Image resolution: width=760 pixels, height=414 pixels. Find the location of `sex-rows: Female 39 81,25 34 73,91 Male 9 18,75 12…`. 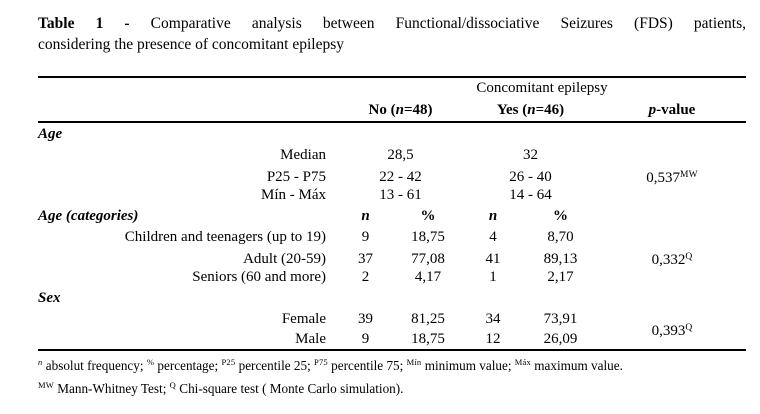

sex-rows: Female 39 81,25 34 73,91 Male 9 18,75 12… is located at coordinates (392, 329).